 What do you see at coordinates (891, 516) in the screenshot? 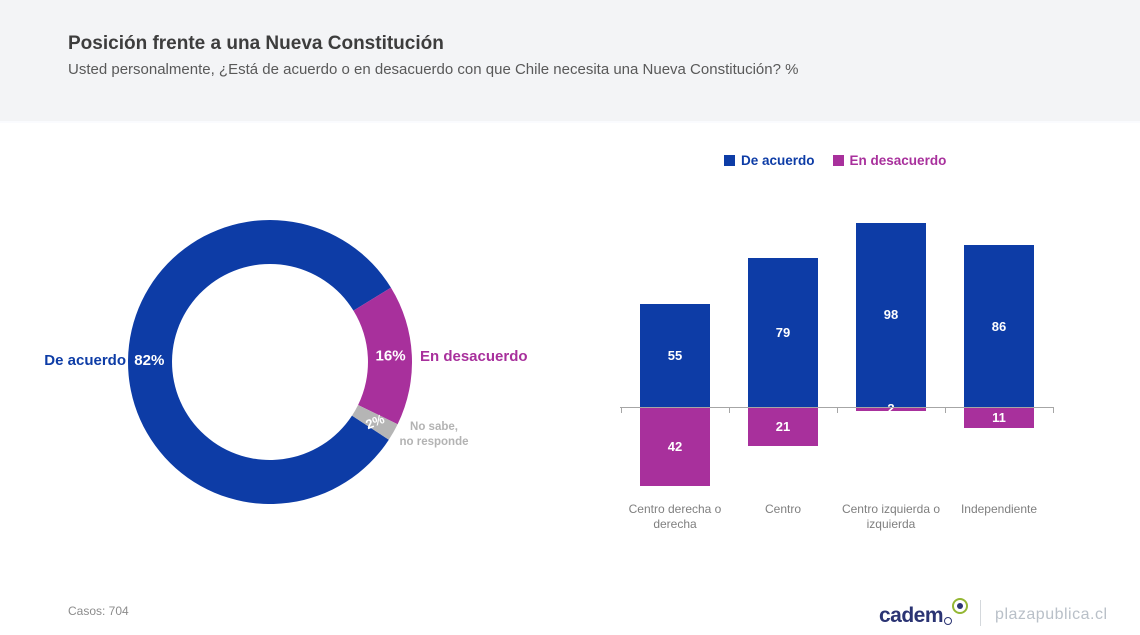
I see `bar-category-label-2: Centro izquierda o izquierda` at bounding box center [891, 516].